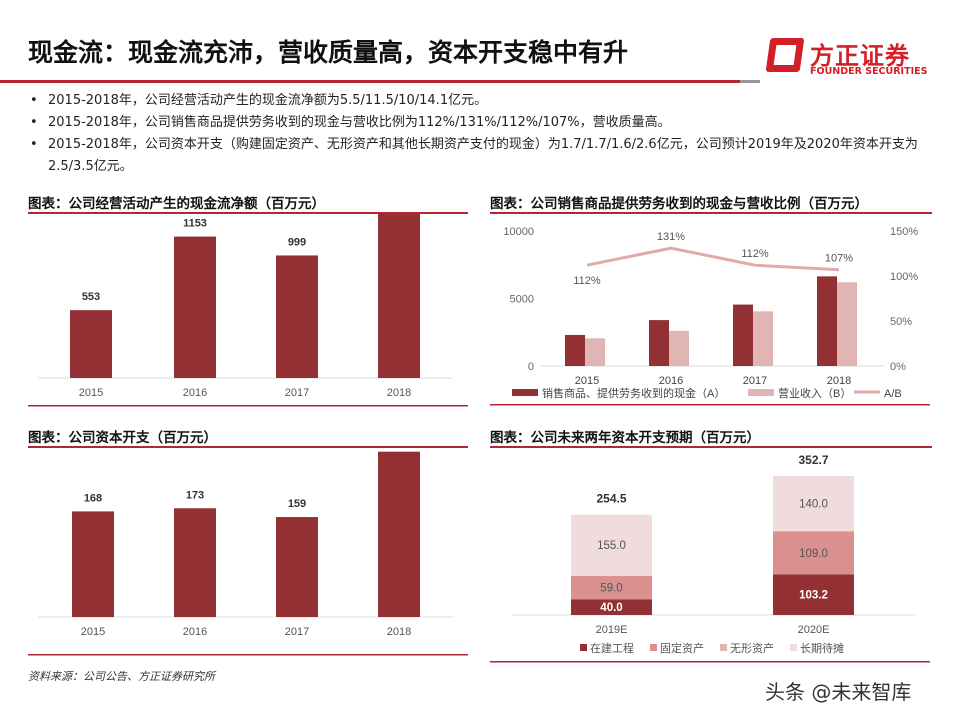 The height and width of the screenshot is (720, 960). Describe the element at coordinates (813, 460) in the screenshot. I see `total-label: 352.7` at that location.